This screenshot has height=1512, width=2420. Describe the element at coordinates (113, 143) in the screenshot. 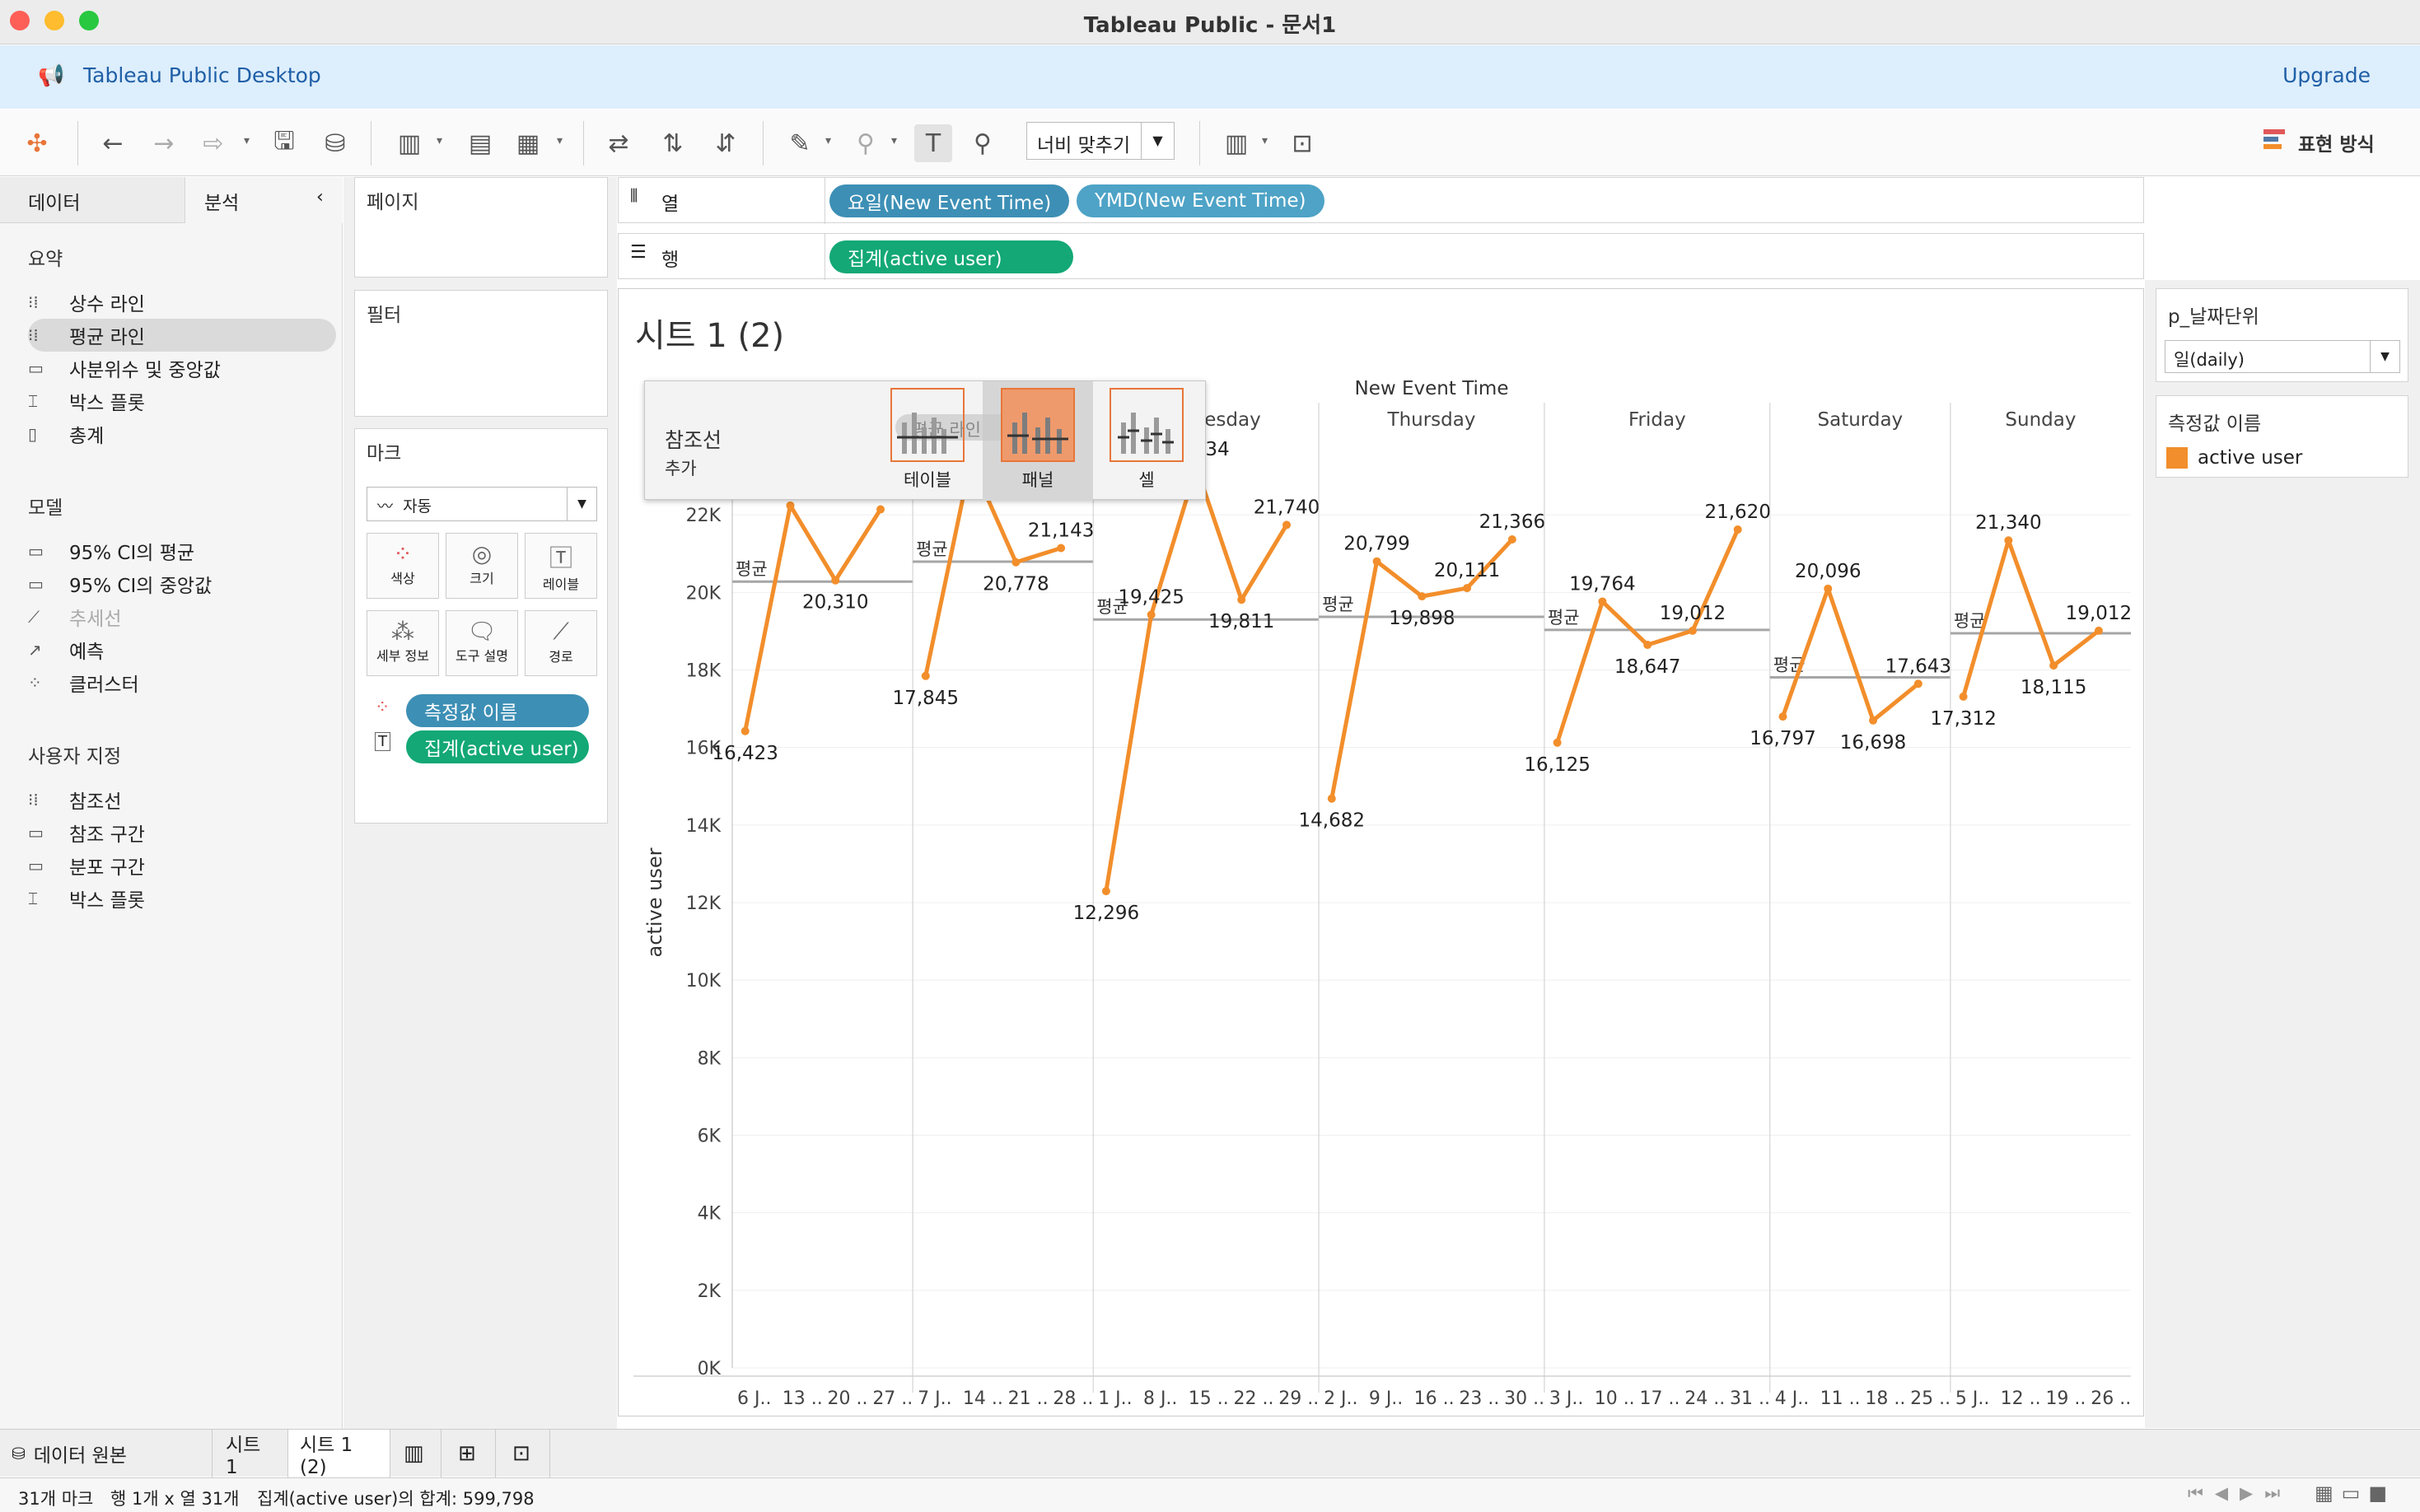

I see `undo-icon: ←` at that location.